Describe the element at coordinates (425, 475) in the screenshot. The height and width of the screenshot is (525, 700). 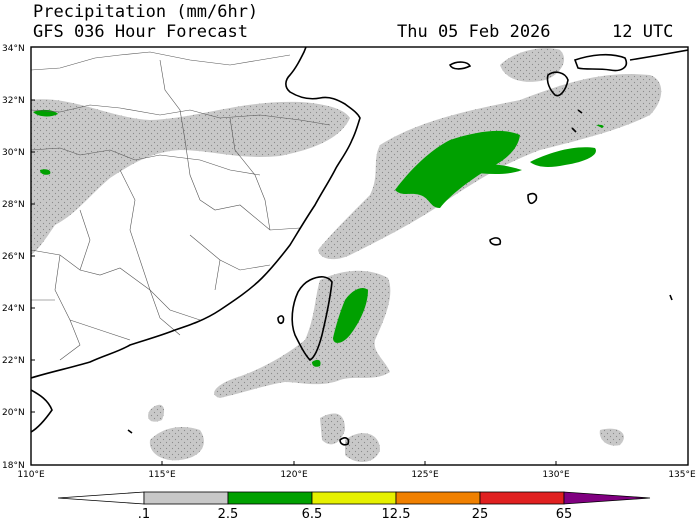
I see `lon-label: 125°E` at that location.